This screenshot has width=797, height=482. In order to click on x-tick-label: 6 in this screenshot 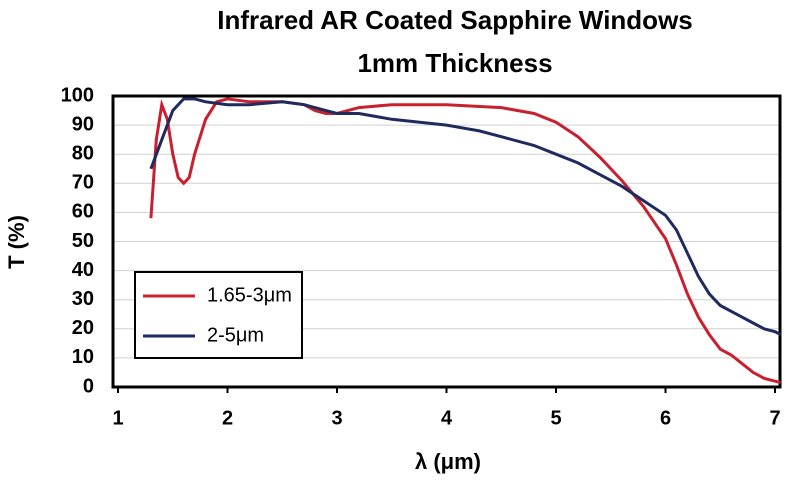, I will do `click(665, 418)`.